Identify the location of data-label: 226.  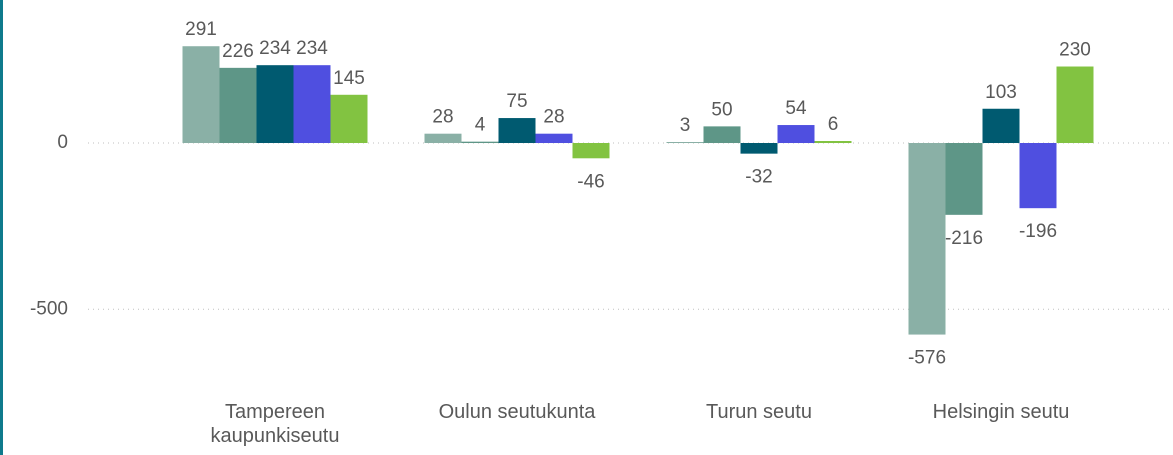
(238, 51).